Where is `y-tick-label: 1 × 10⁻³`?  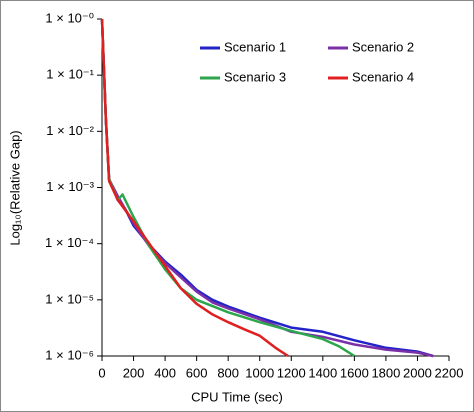
y-tick-label: 1 × 10⁻³ is located at coordinates (70, 186).